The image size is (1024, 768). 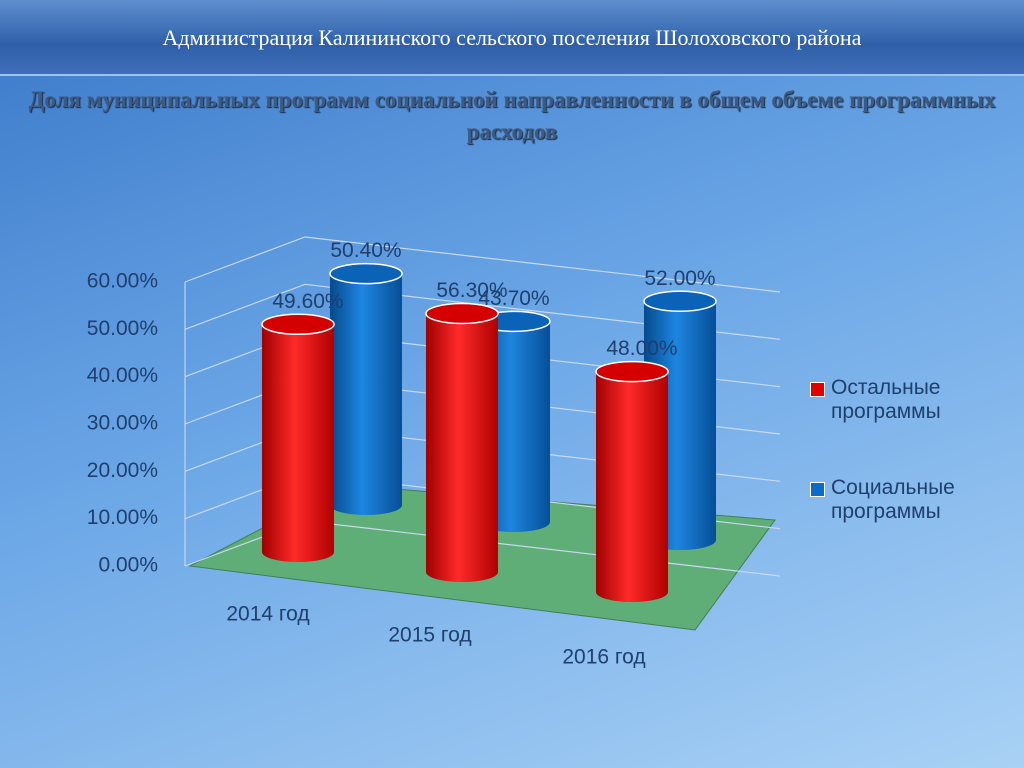 What do you see at coordinates (513, 298) in the screenshot?
I see `value-label: 43.70%` at bounding box center [513, 298].